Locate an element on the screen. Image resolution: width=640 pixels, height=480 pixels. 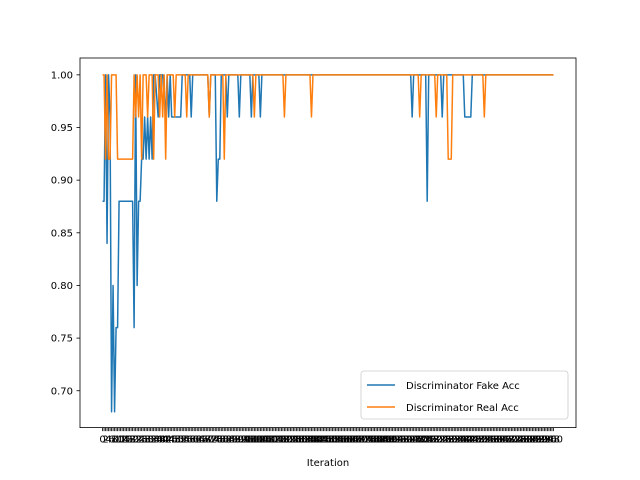
x-tick-label: 226 is located at coordinates (442, 440).